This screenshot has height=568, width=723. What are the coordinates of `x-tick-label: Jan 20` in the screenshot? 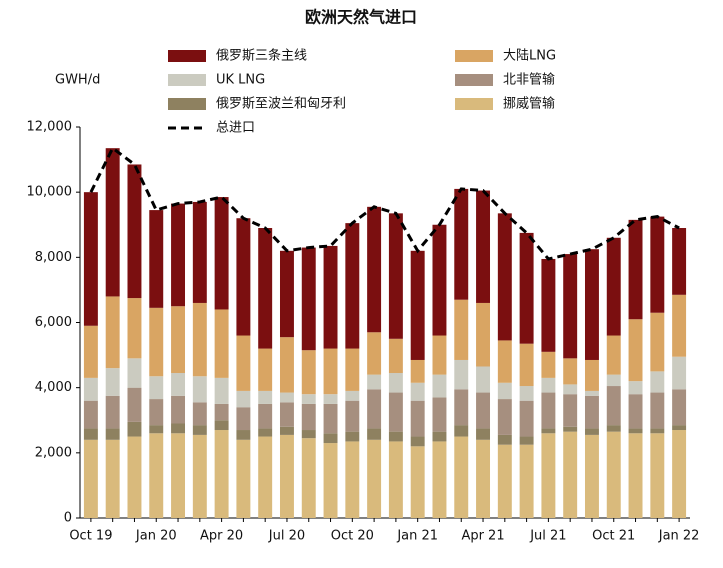 It's located at (156, 536).